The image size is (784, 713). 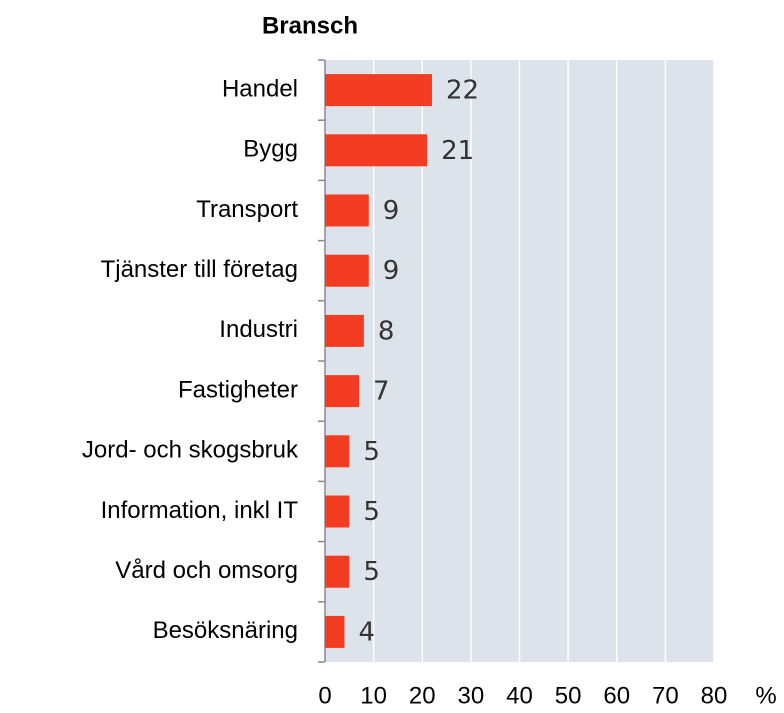 What do you see at coordinates (200, 510) in the screenshot?
I see `y-tick-label: Information, inkl IT` at bounding box center [200, 510].